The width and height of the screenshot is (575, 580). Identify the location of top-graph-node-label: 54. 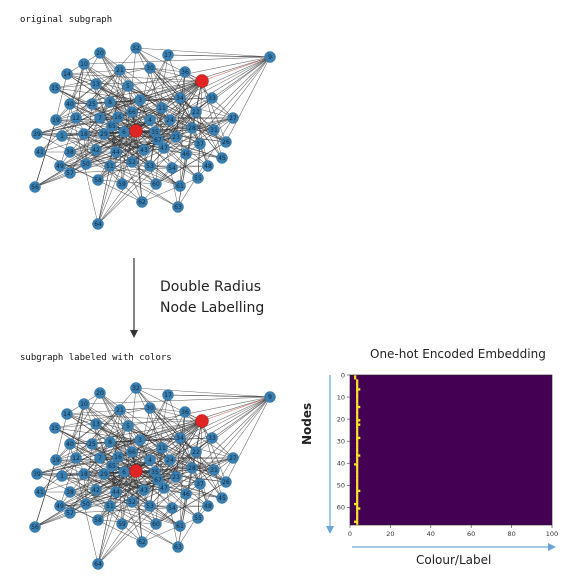
(172, 168).